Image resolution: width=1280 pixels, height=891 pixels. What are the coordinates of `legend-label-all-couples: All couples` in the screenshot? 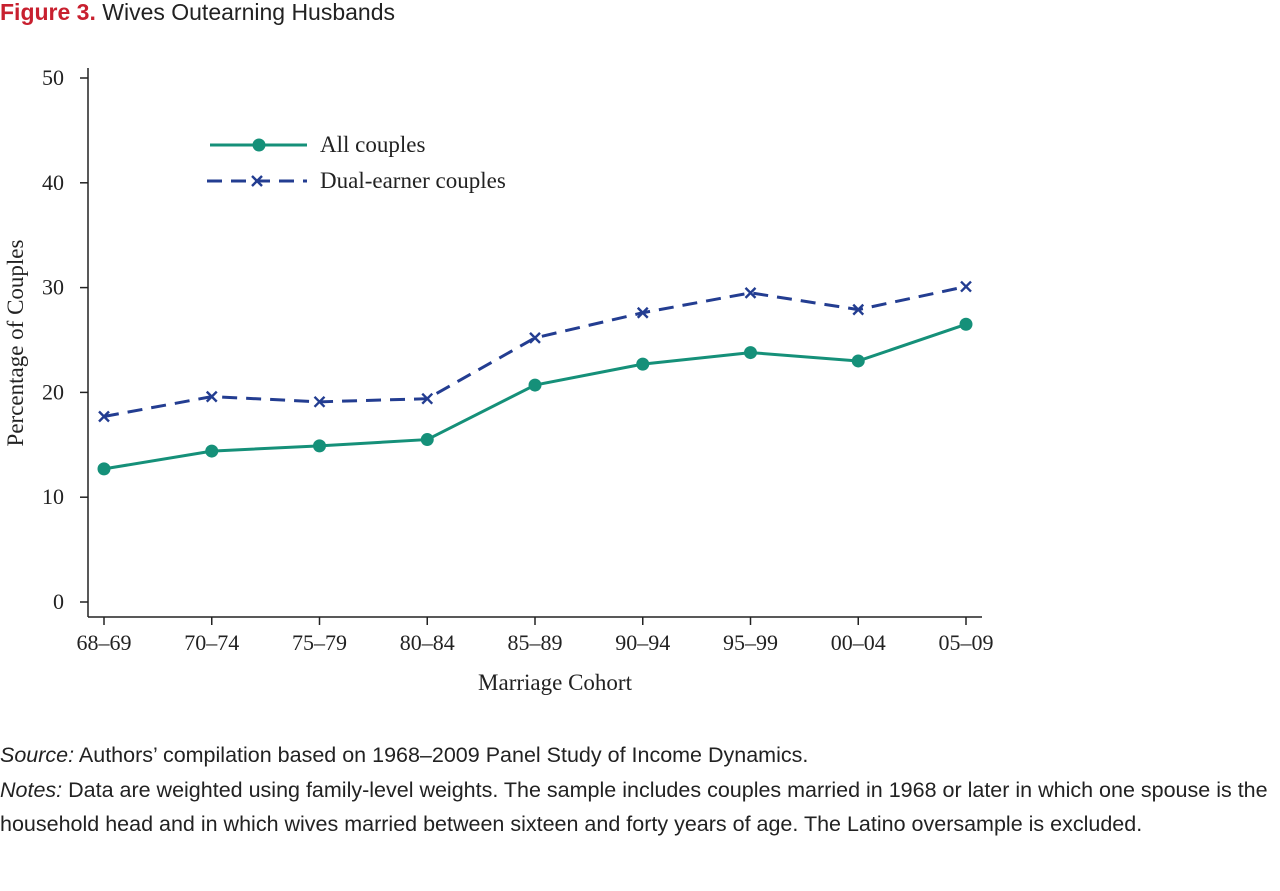 It's located at (372, 144).